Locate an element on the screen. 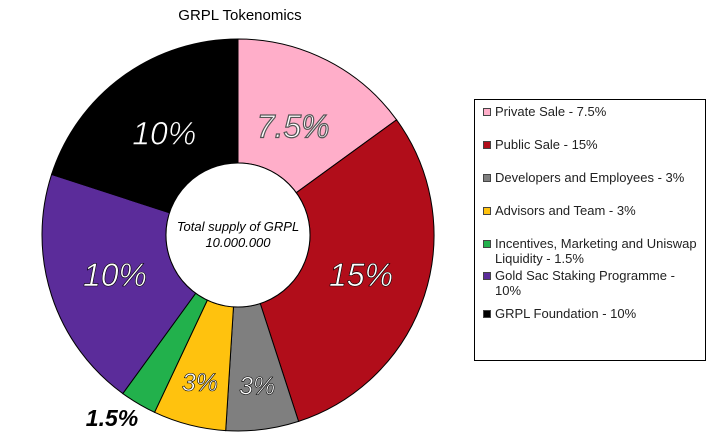 This screenshot has height=441, width=710. slice-data-label-1: 7.5% is located at coordinates (293, 127).